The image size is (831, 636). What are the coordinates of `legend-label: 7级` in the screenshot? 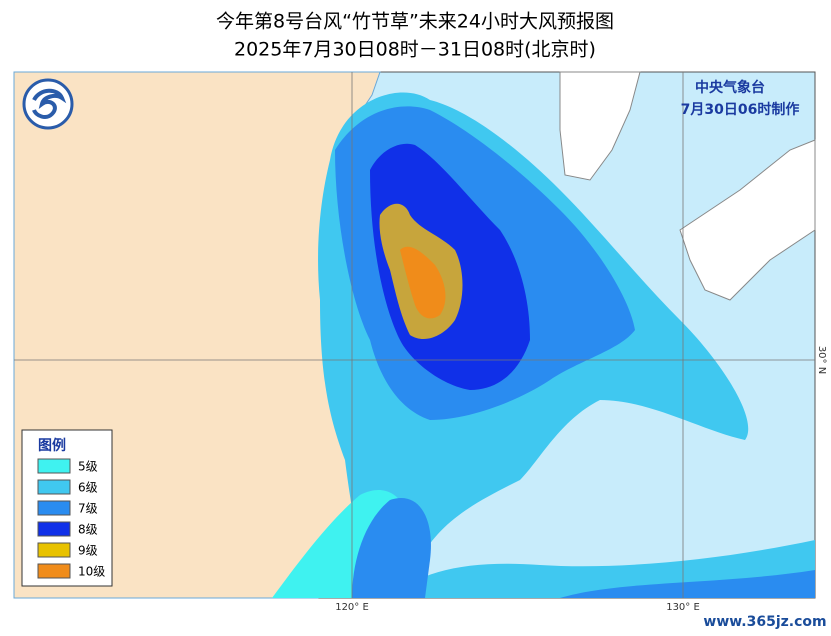 It's located at (88, 509).